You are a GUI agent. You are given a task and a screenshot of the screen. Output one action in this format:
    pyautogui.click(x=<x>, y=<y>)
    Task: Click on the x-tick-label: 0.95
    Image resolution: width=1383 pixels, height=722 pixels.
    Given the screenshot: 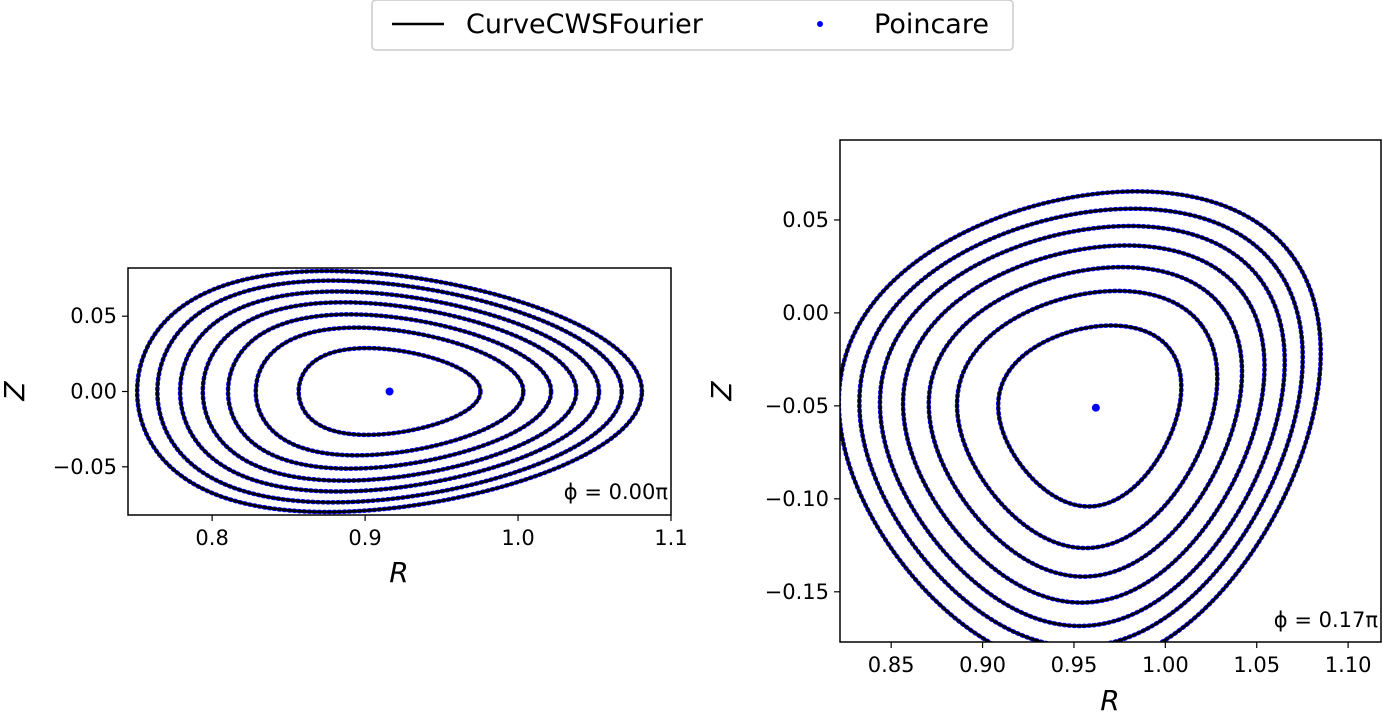 What is the action you would take?
    pyautogui.click(x=1074, y=665)
    